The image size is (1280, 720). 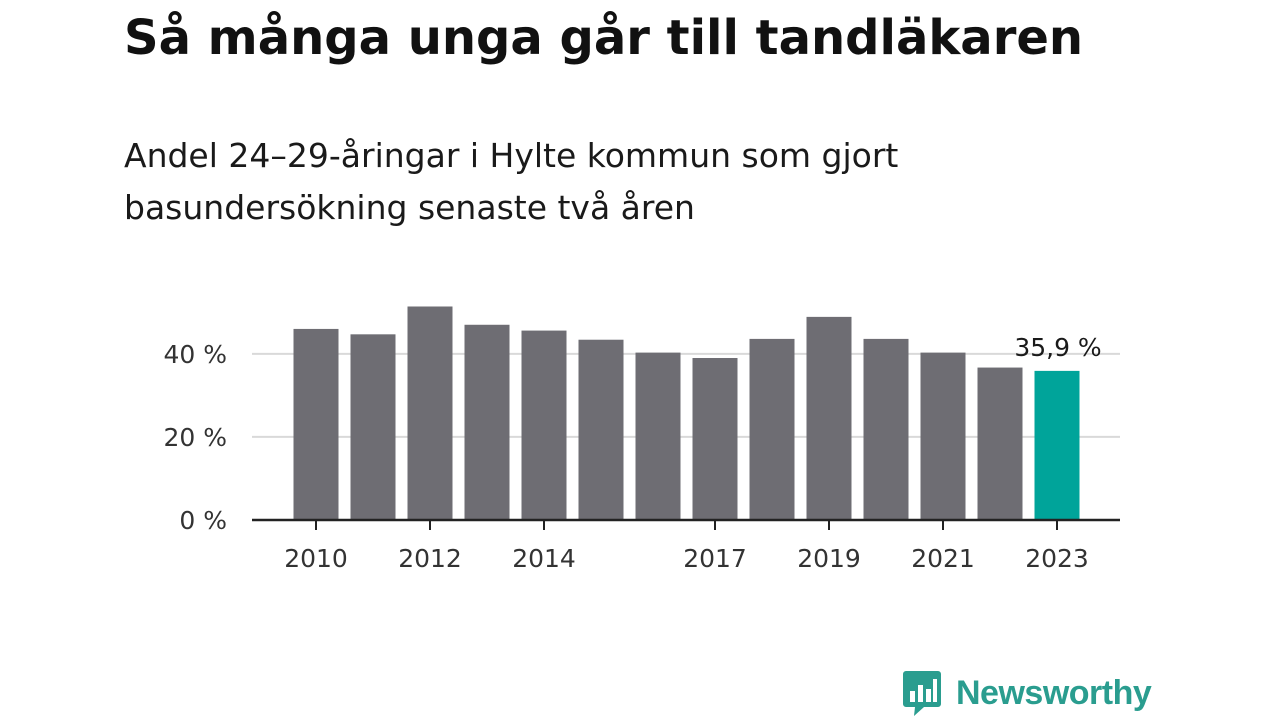 What do you see at coordinates (604, 38) in the screenshot?
I see `chart-title: Så många unga går till tandläkaren` at bounding box center [604, 38].